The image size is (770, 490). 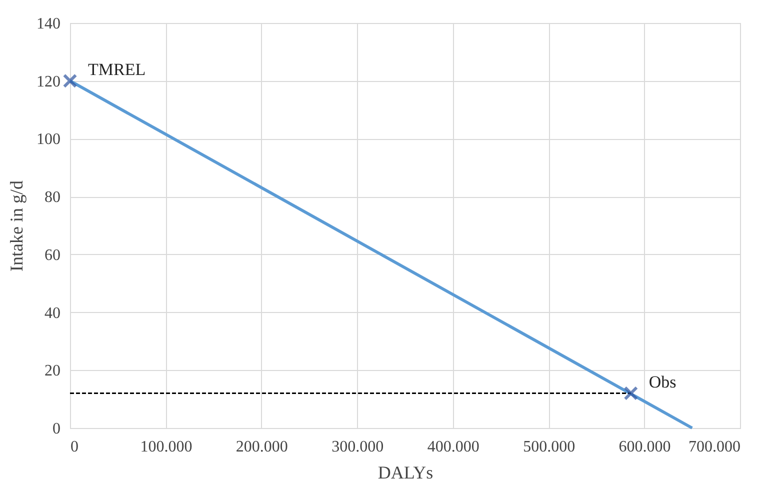 What do you see at coordinates (166, 447) in the screenshot?
I see `x-tick-label: 100.000` at bounding box center [166, 447].